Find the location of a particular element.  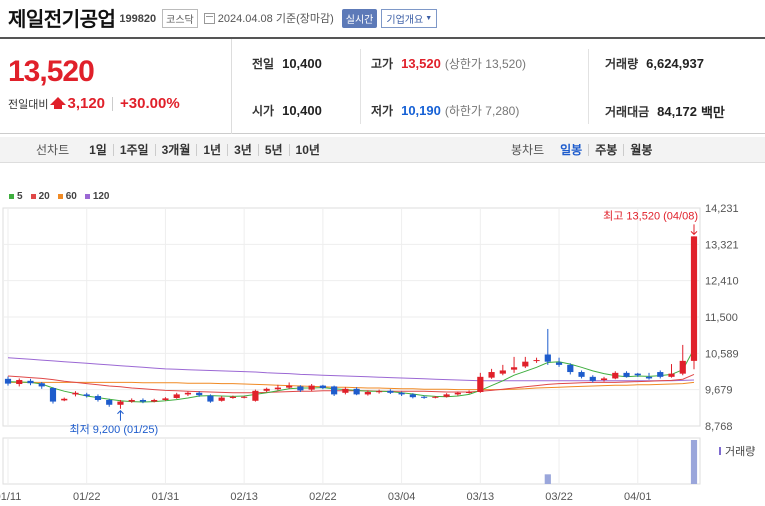

candle-chart-periods: 봉차트 일봉 주봉 월봉 is located at coordinates (584, 149).